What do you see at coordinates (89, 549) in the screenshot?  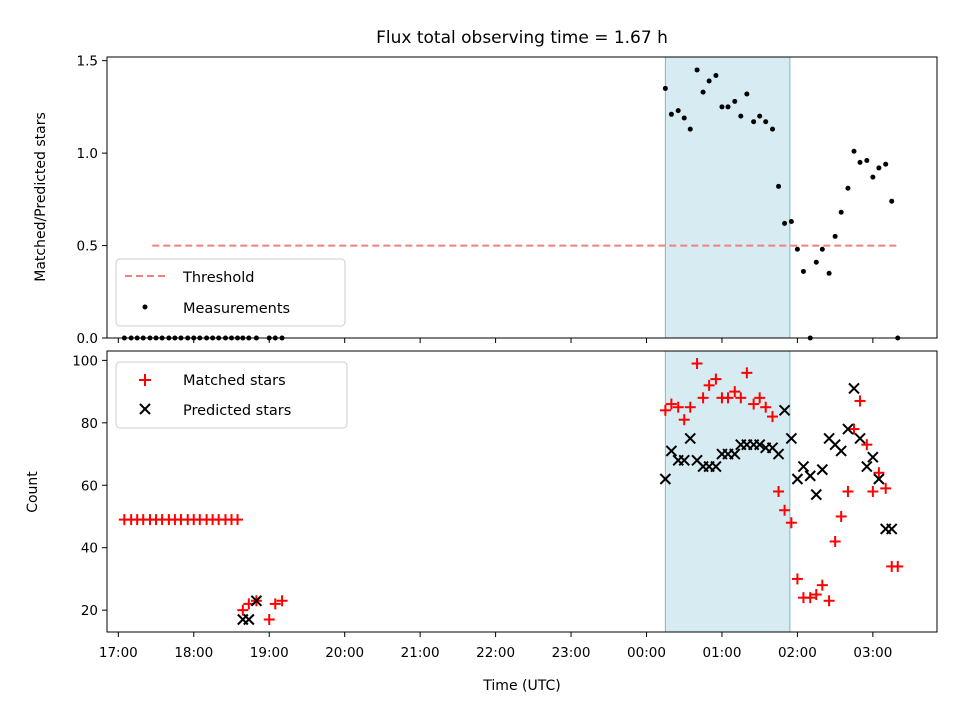 I see `y-tick-label: 40` at bounding box center [89, 549].